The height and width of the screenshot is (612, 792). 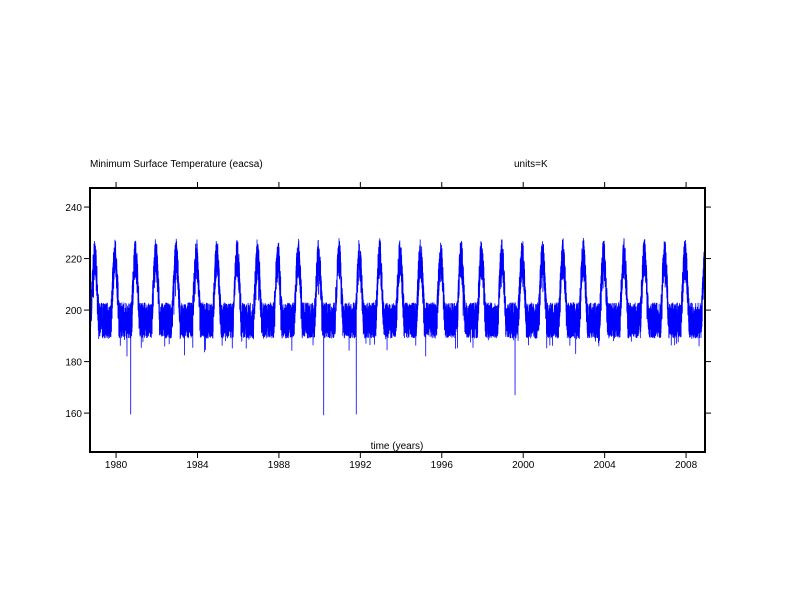 I want to click on chart-title: Minimum Surface Temperature (eacsa), so click(x=176, y=164).